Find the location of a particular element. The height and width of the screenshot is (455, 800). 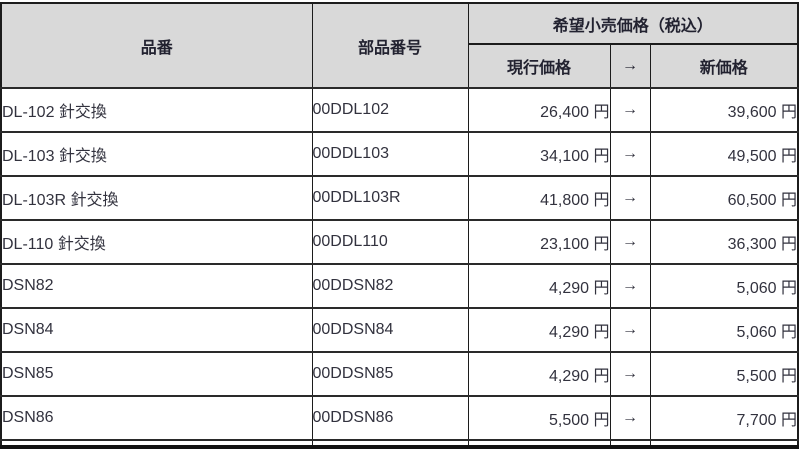

table-row: DSN84 00DDSN84 4,290 円 → 5,060 円 is located at coordinates (399, 330).